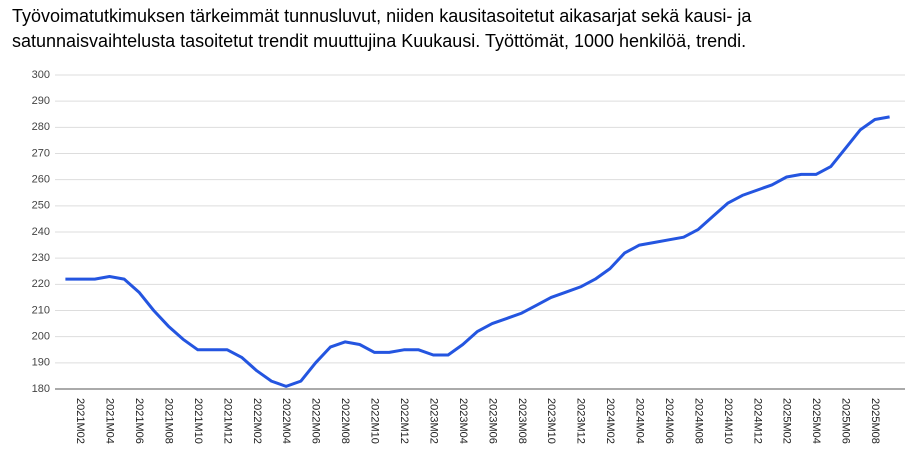  Describe the element at coordinates (816, 421) in the screenshot. I see `x-tick-label: 2025M04` at that location.